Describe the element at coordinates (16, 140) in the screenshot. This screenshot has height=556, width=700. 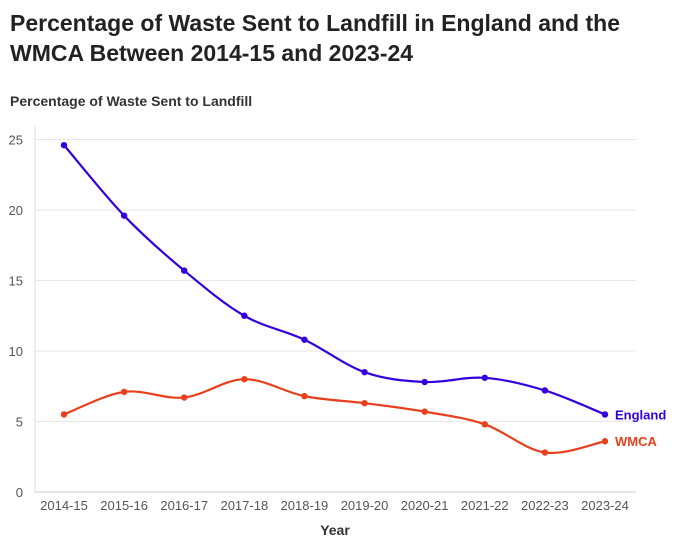
I see `y-tick-label: 25` at that location.